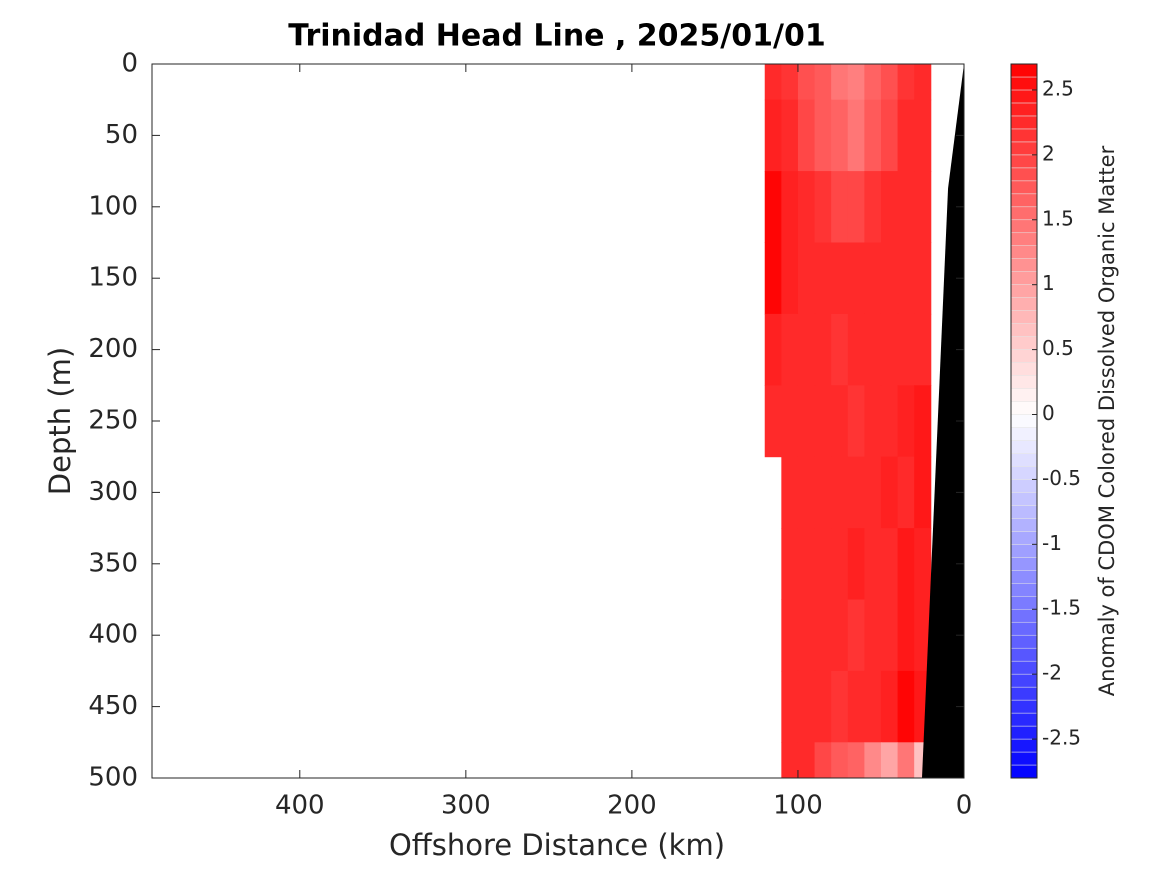 This screenshot has height=875, width=1167. I want to click on colorbar-tick-label: -2, so click(1052, 673).